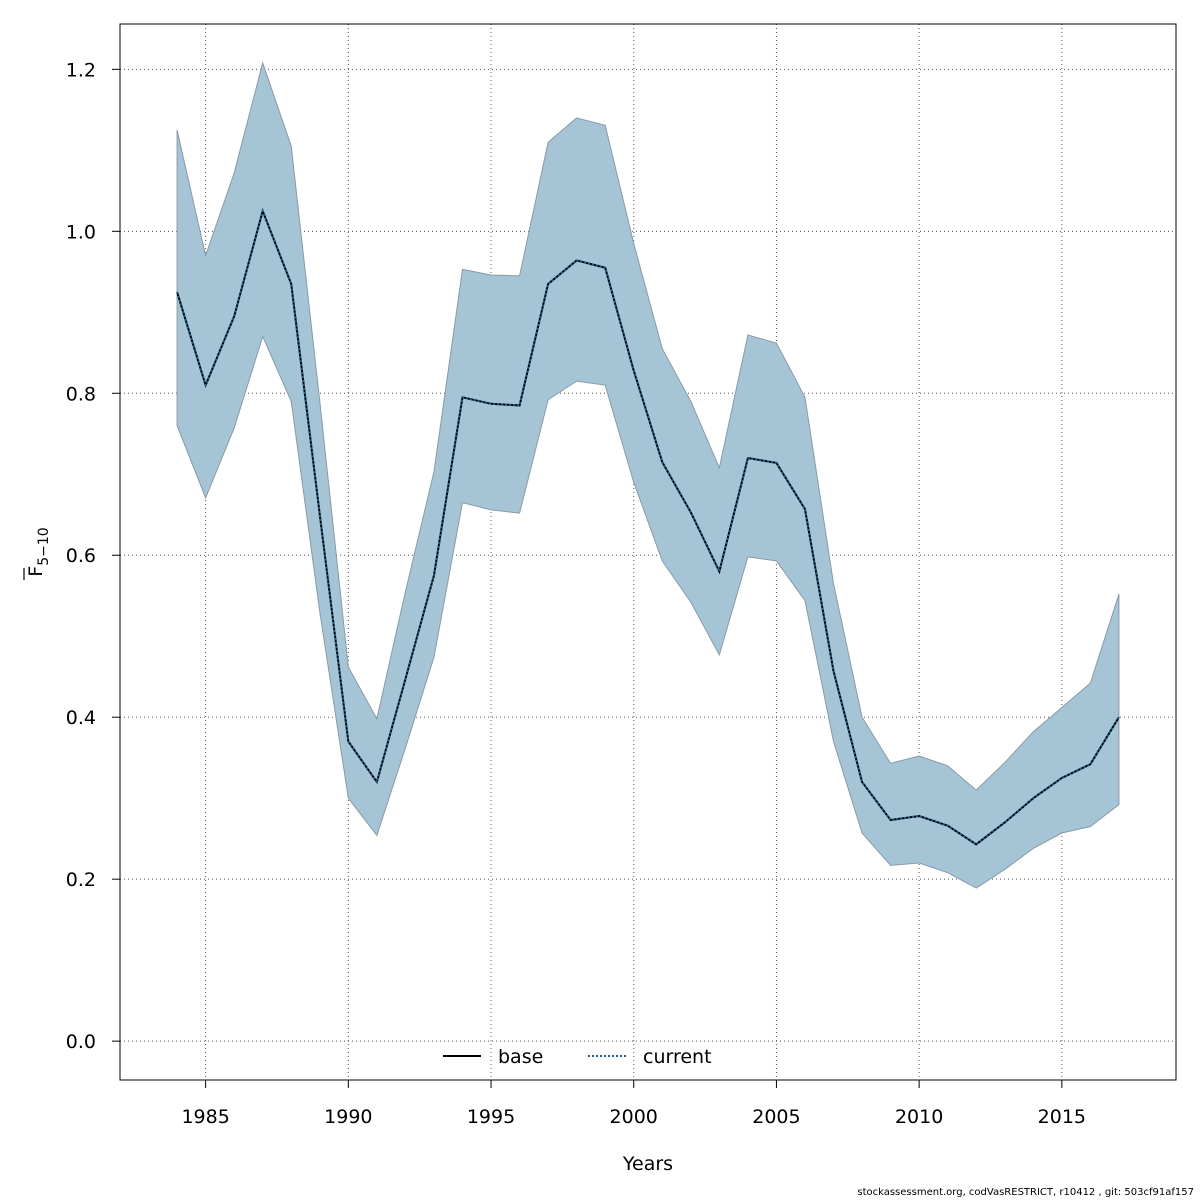 Image resolution: width=1200 pixels, height=1200 pixels. Describe the element at coordinates (81, 70) in the screenshot. I see `y-tick-label: 1.2` at that location.